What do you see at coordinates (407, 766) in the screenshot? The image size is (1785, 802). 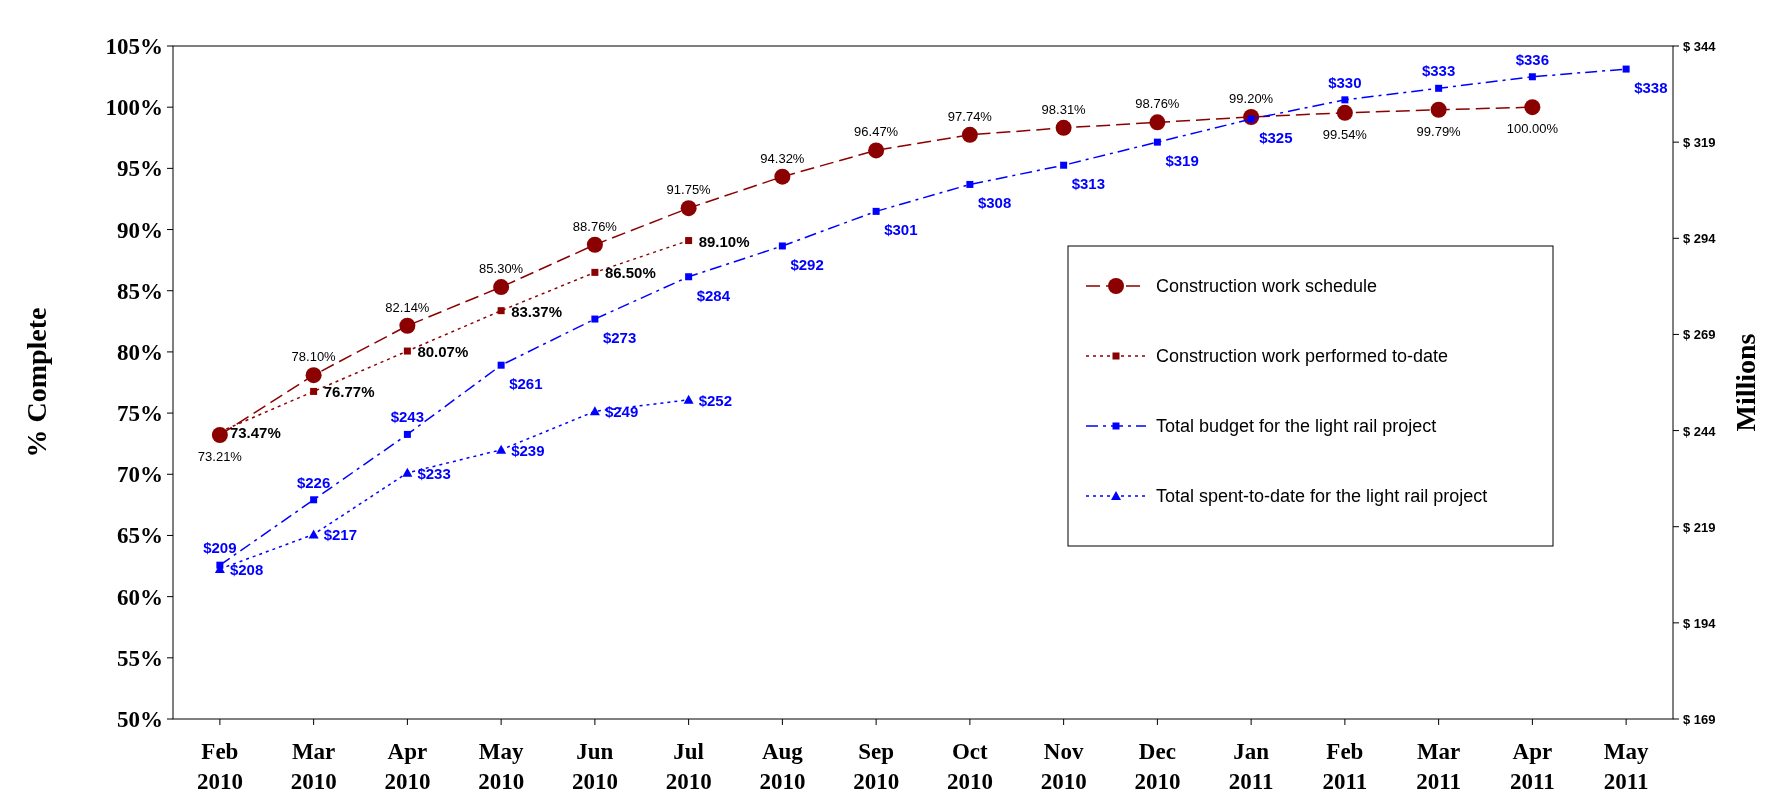 I see `x-tick-label: Apr 2010` at bounding box center [407, 766].